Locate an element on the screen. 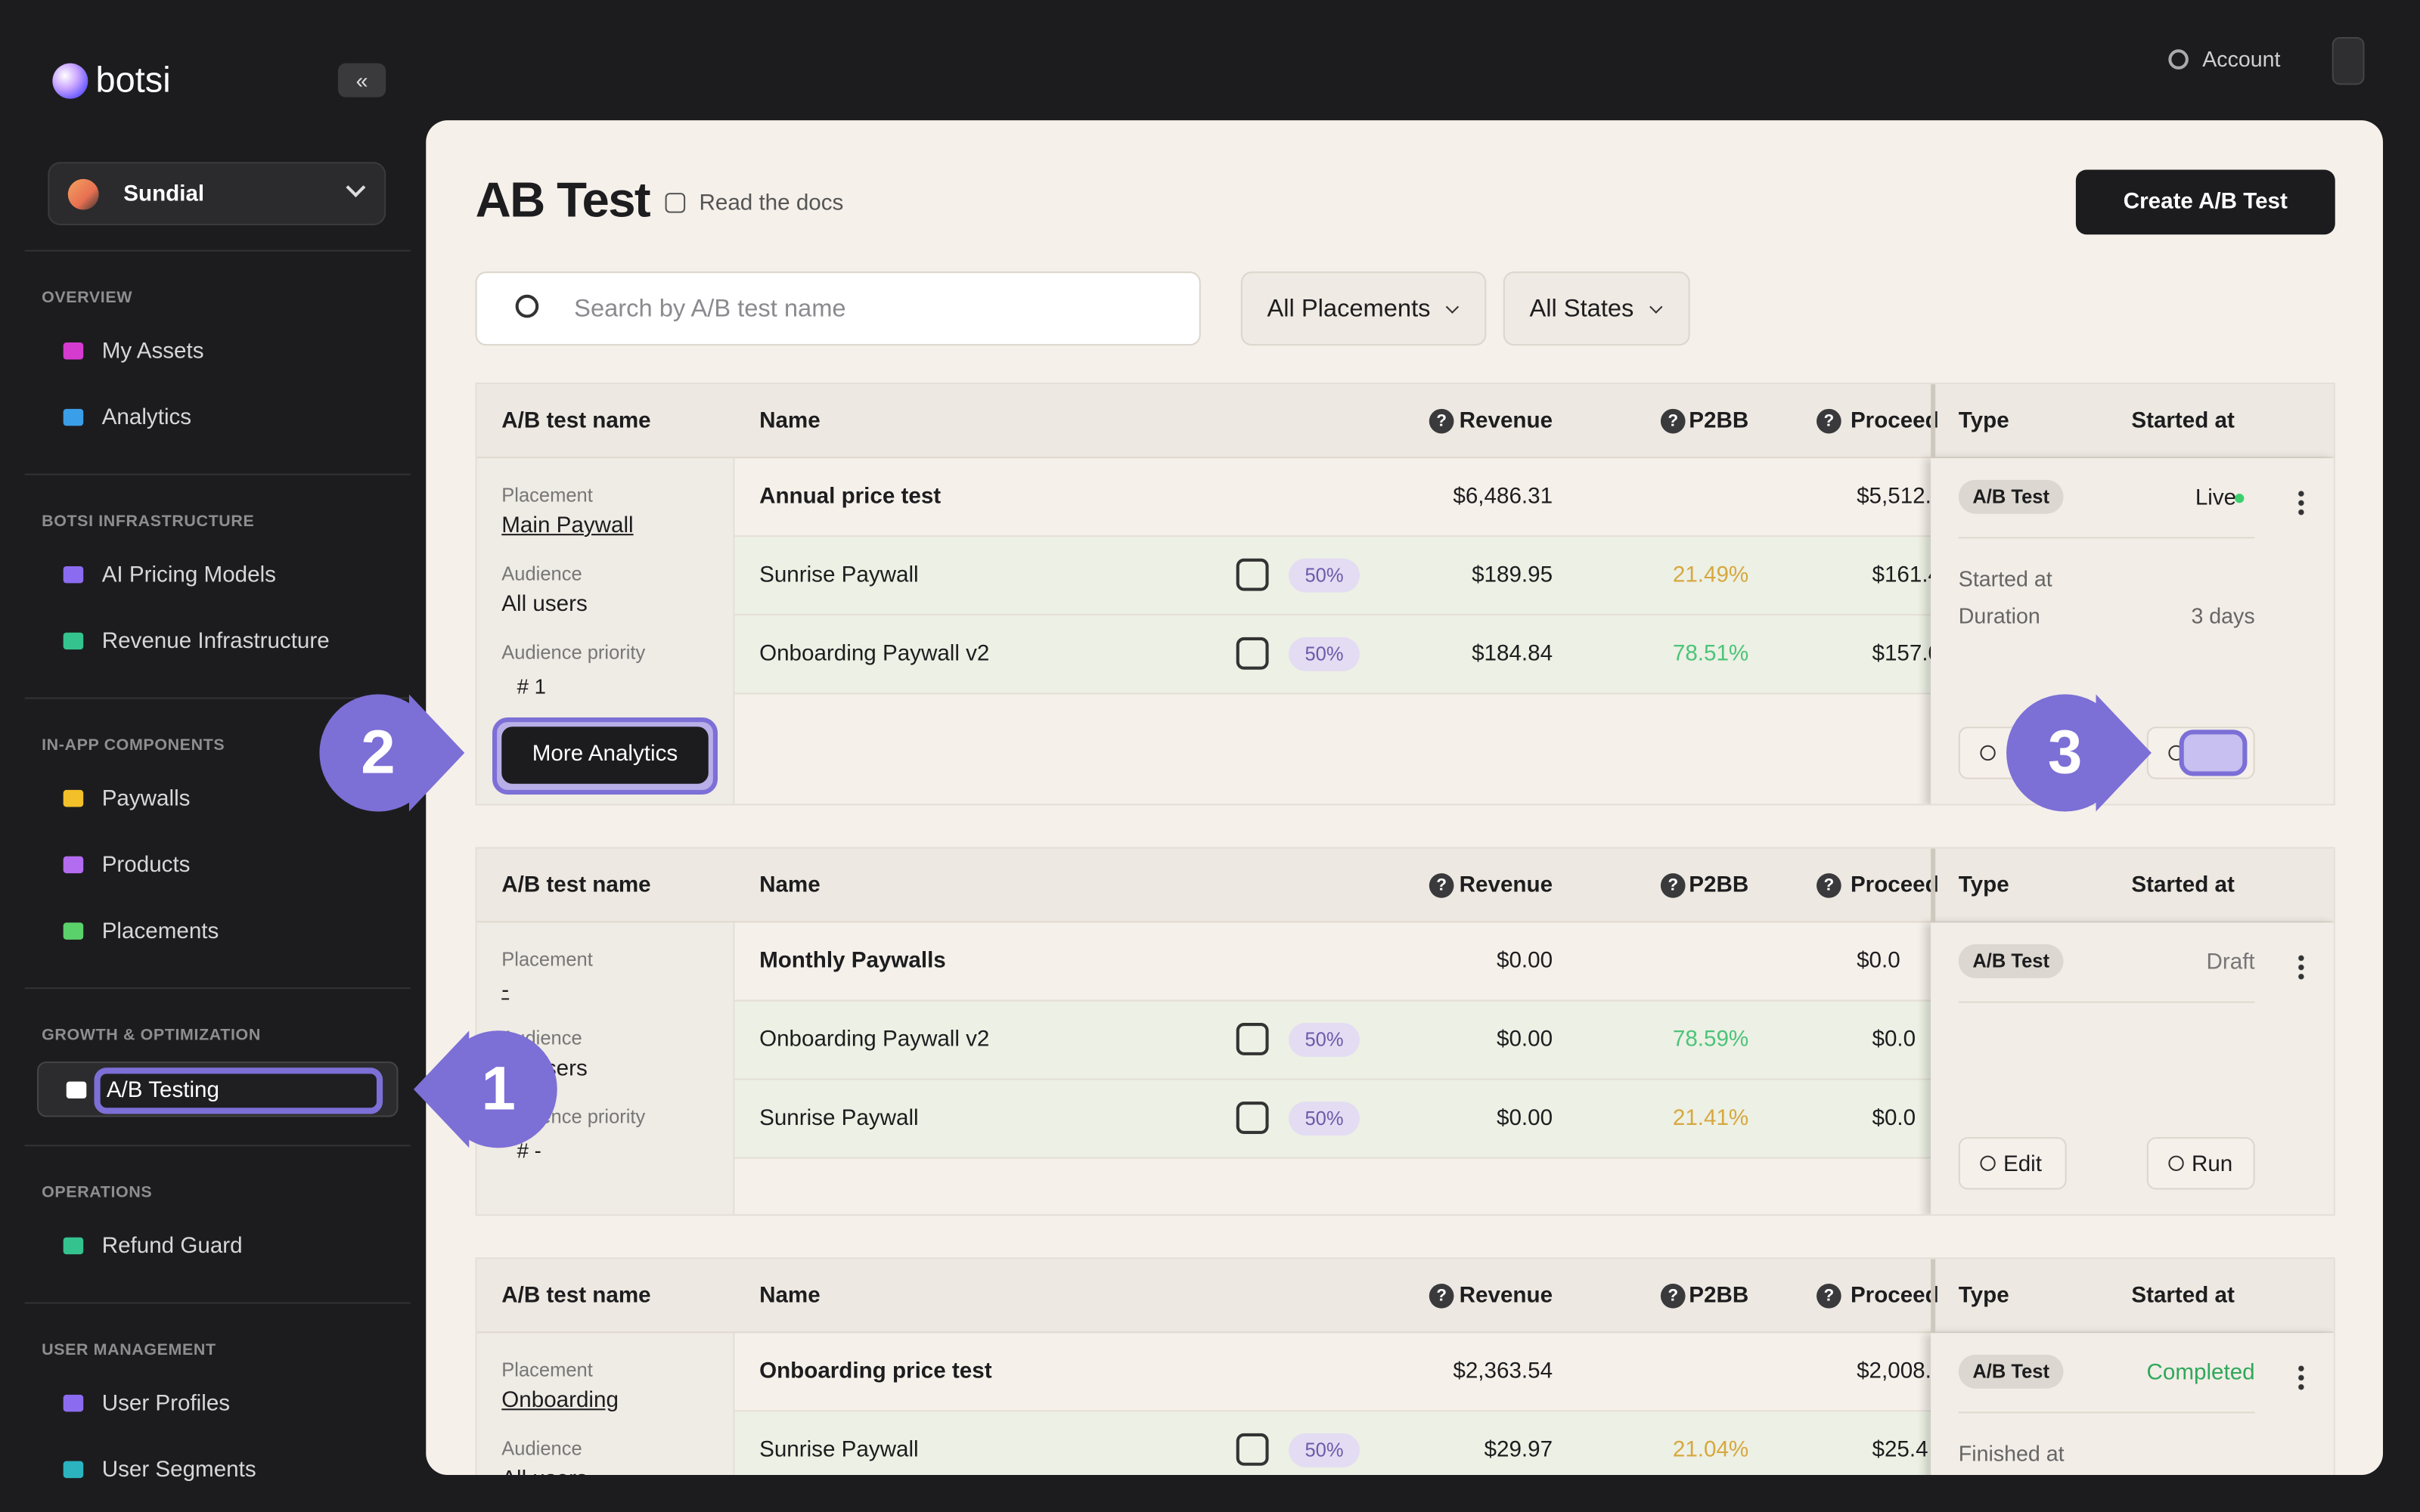 This screenshot has height=1512, width=2420. proceeds: $5,512.8 is located at coordinates (1900, 497).